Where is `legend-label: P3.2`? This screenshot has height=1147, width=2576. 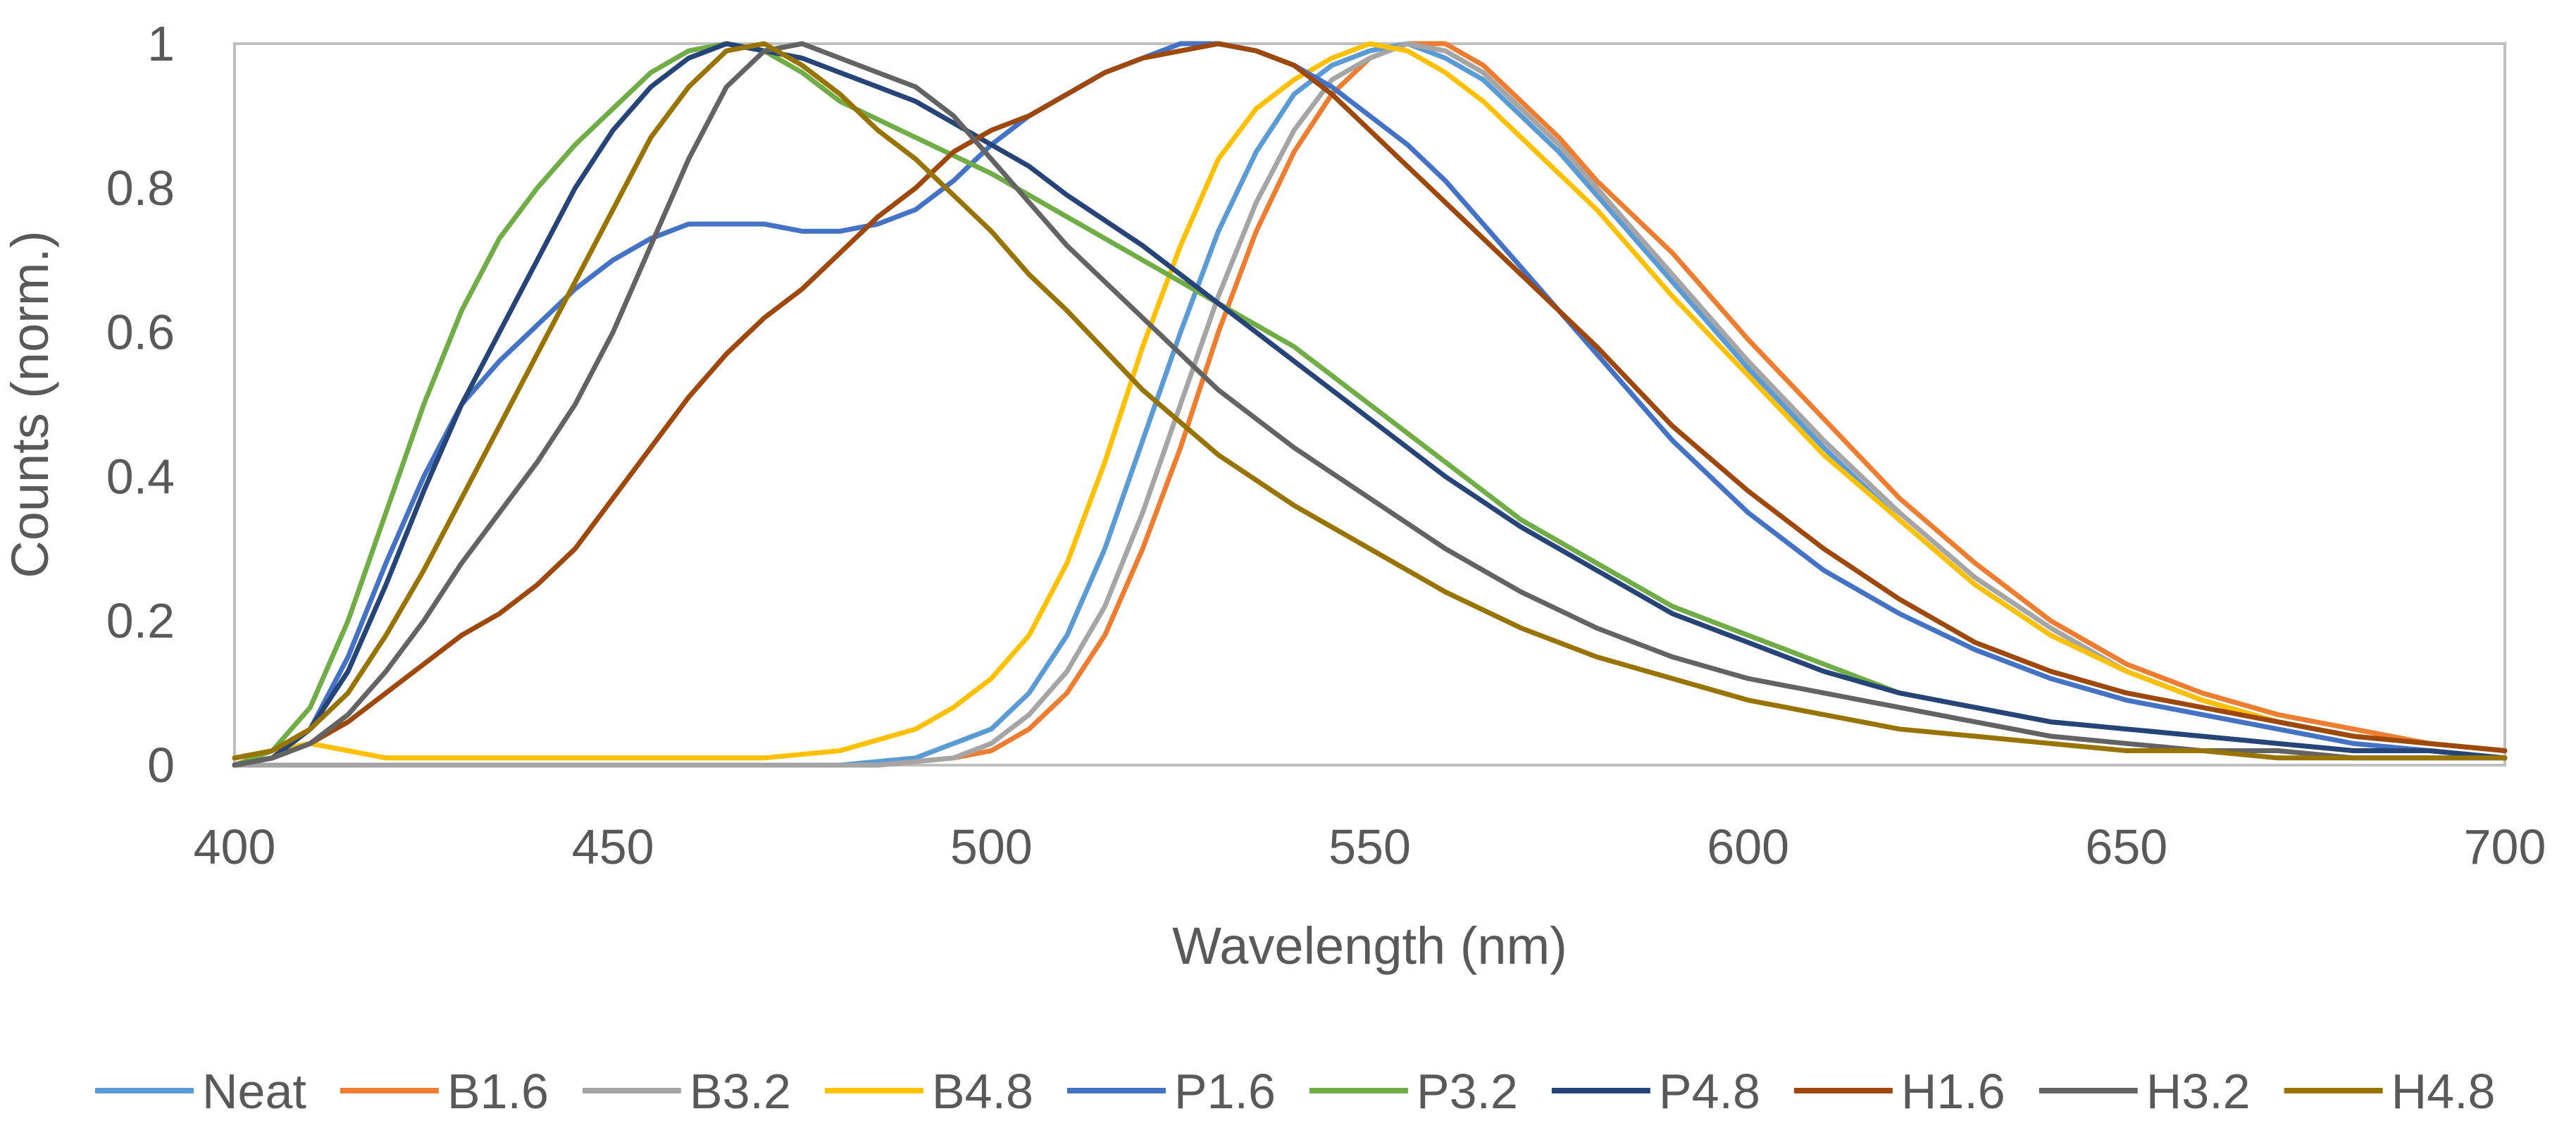
legend-label: P3.2 is located at coordinates (1467, 1091).